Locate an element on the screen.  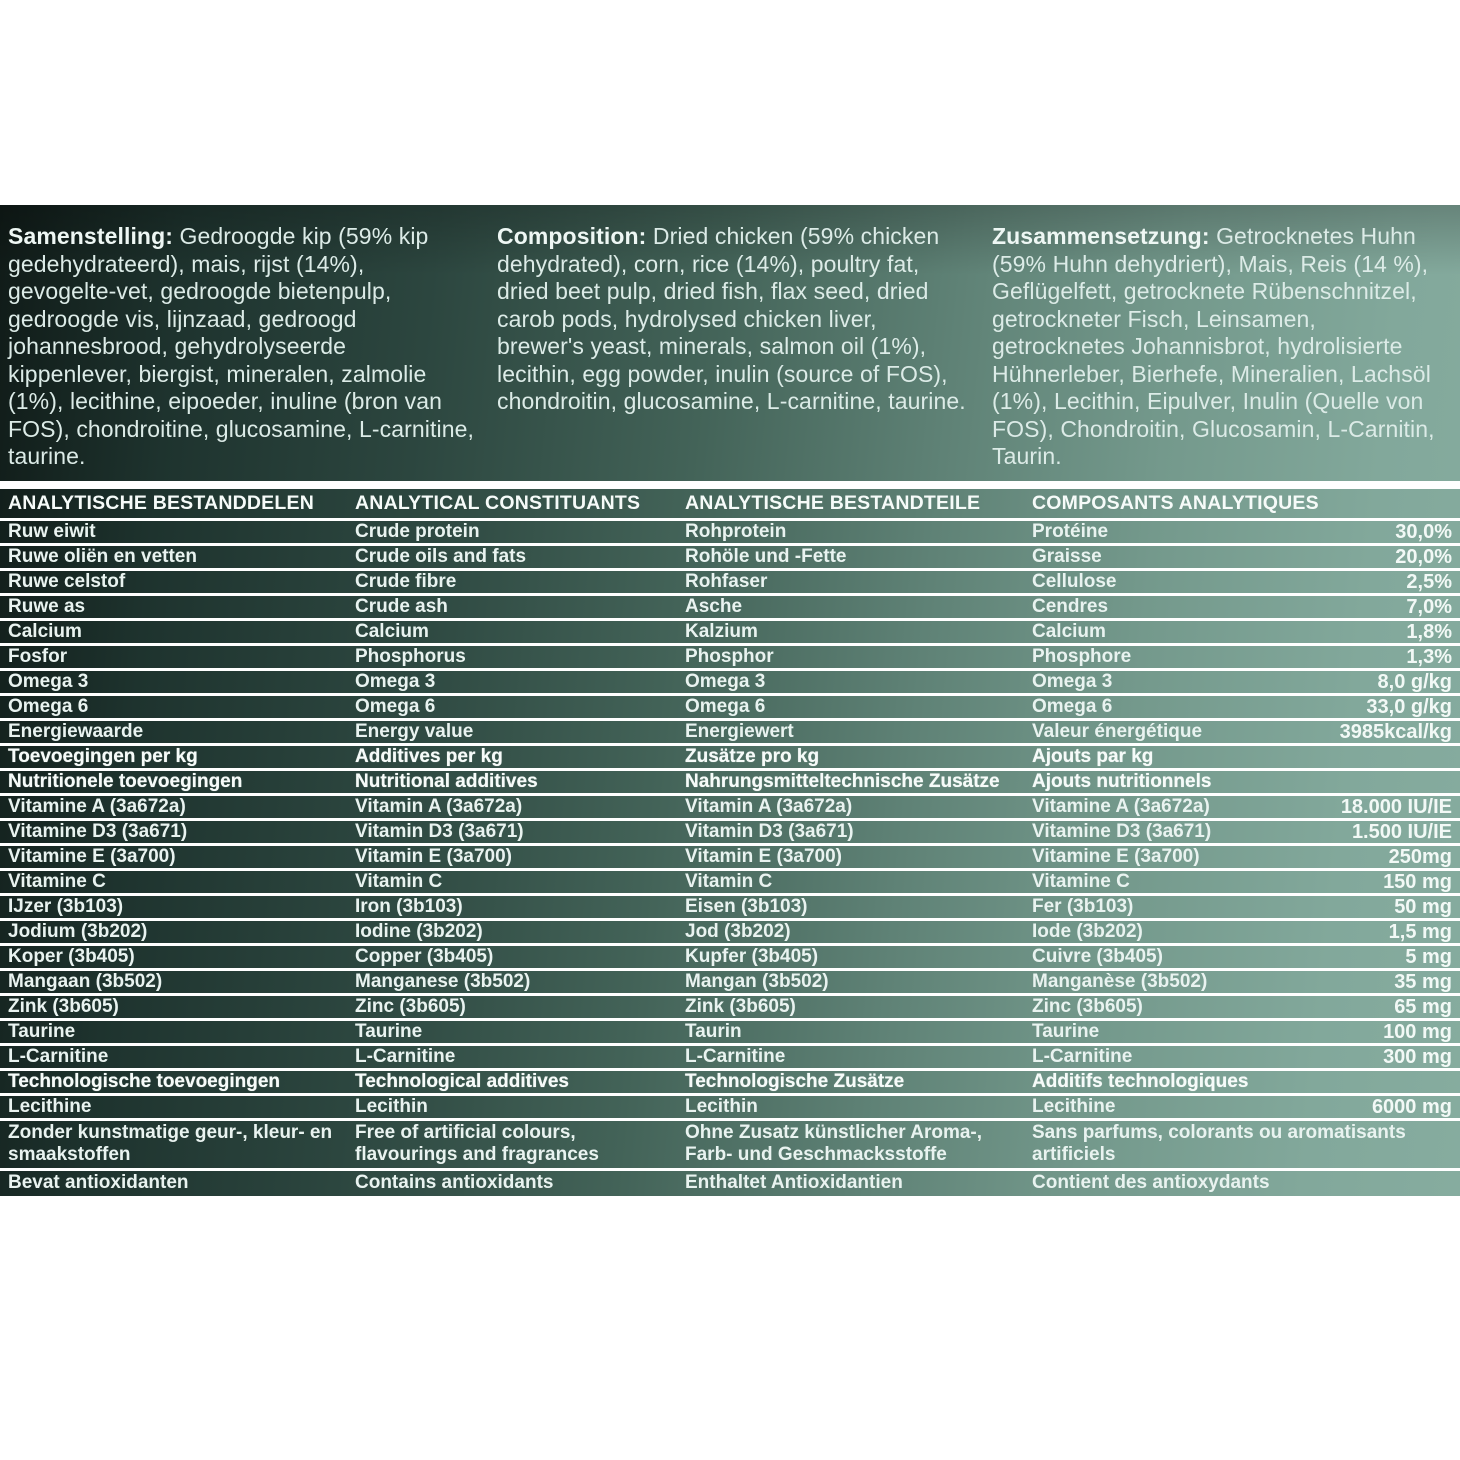
cell-english: Crude ash is located at coordinates (401, 606).